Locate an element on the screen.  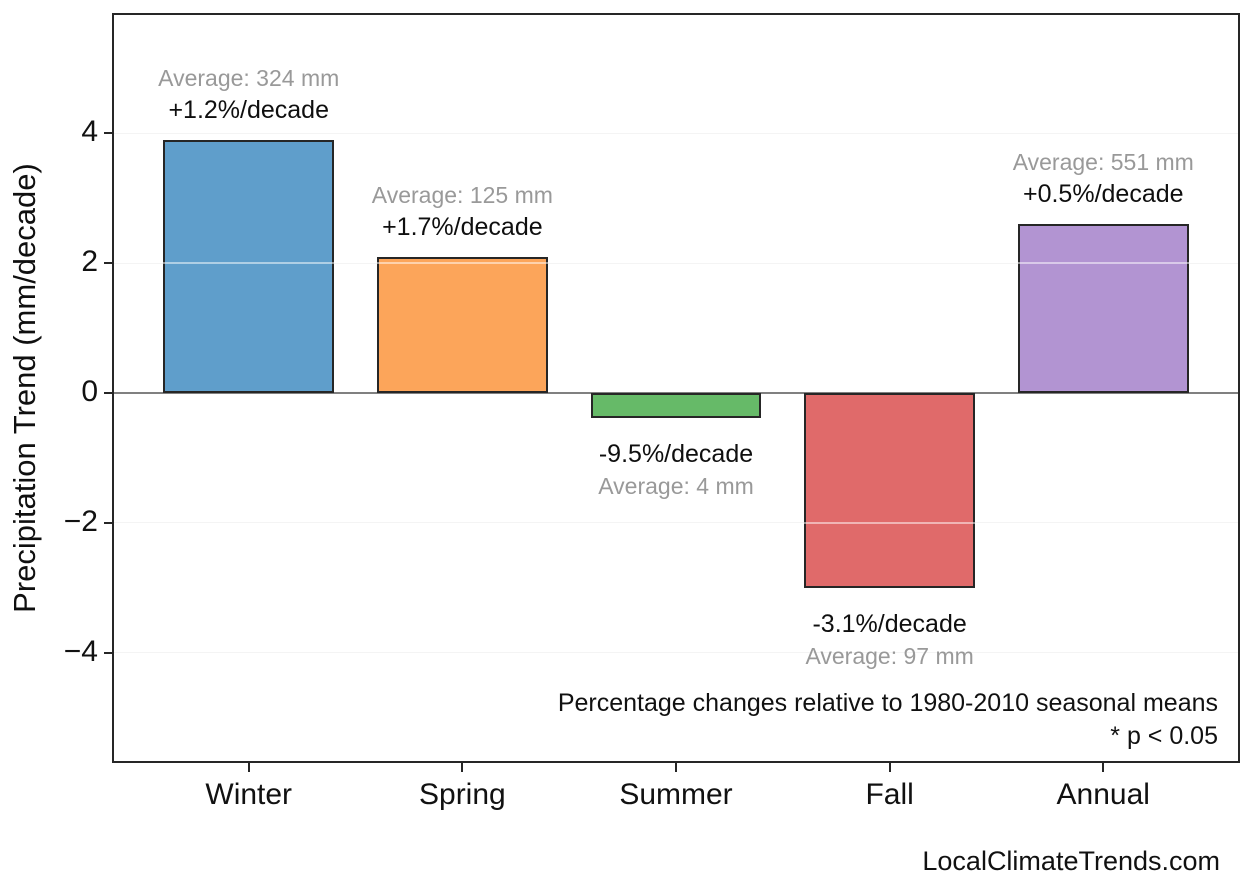
average-label-winter: Average: 324 mm is located at coordinates (249, 77).